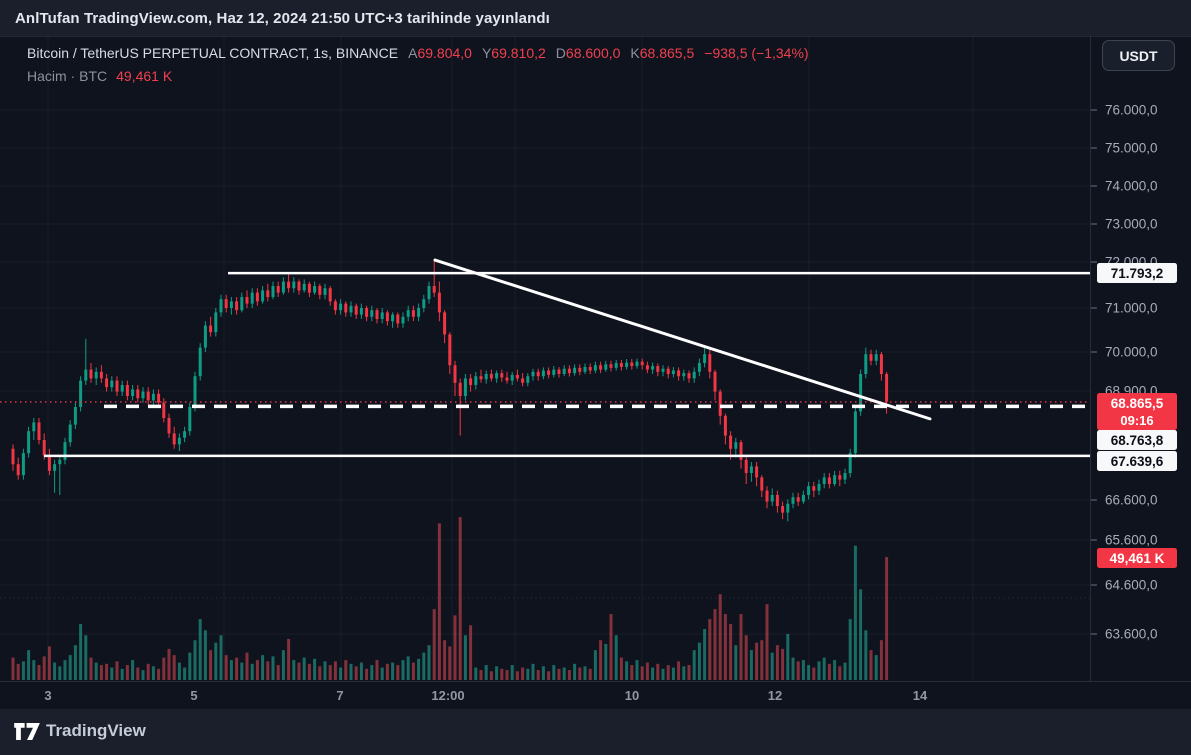  I want to click on ohlc-high: Y69.810,2, so click(513, 53).